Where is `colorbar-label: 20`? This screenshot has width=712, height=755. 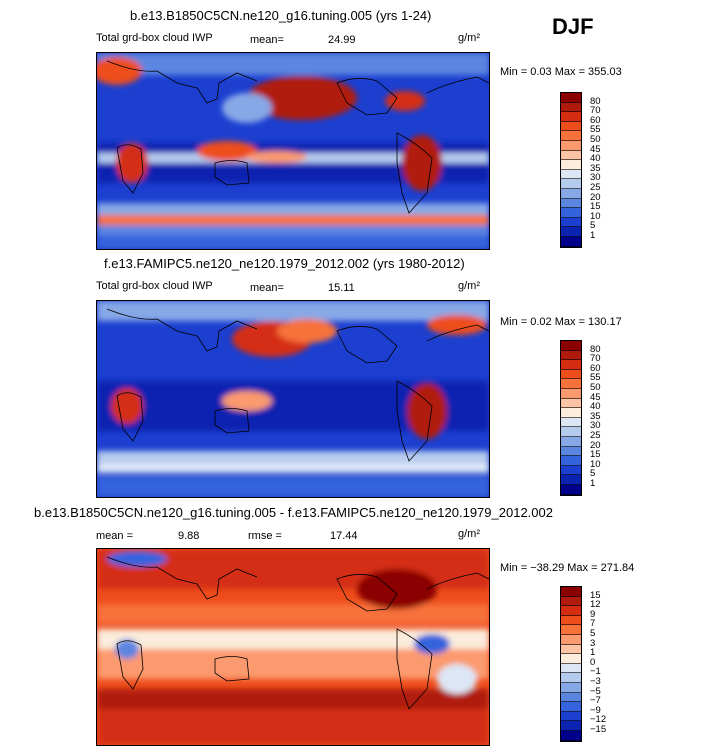 colorbar-label: 20 is located at coordinates (595, 197).